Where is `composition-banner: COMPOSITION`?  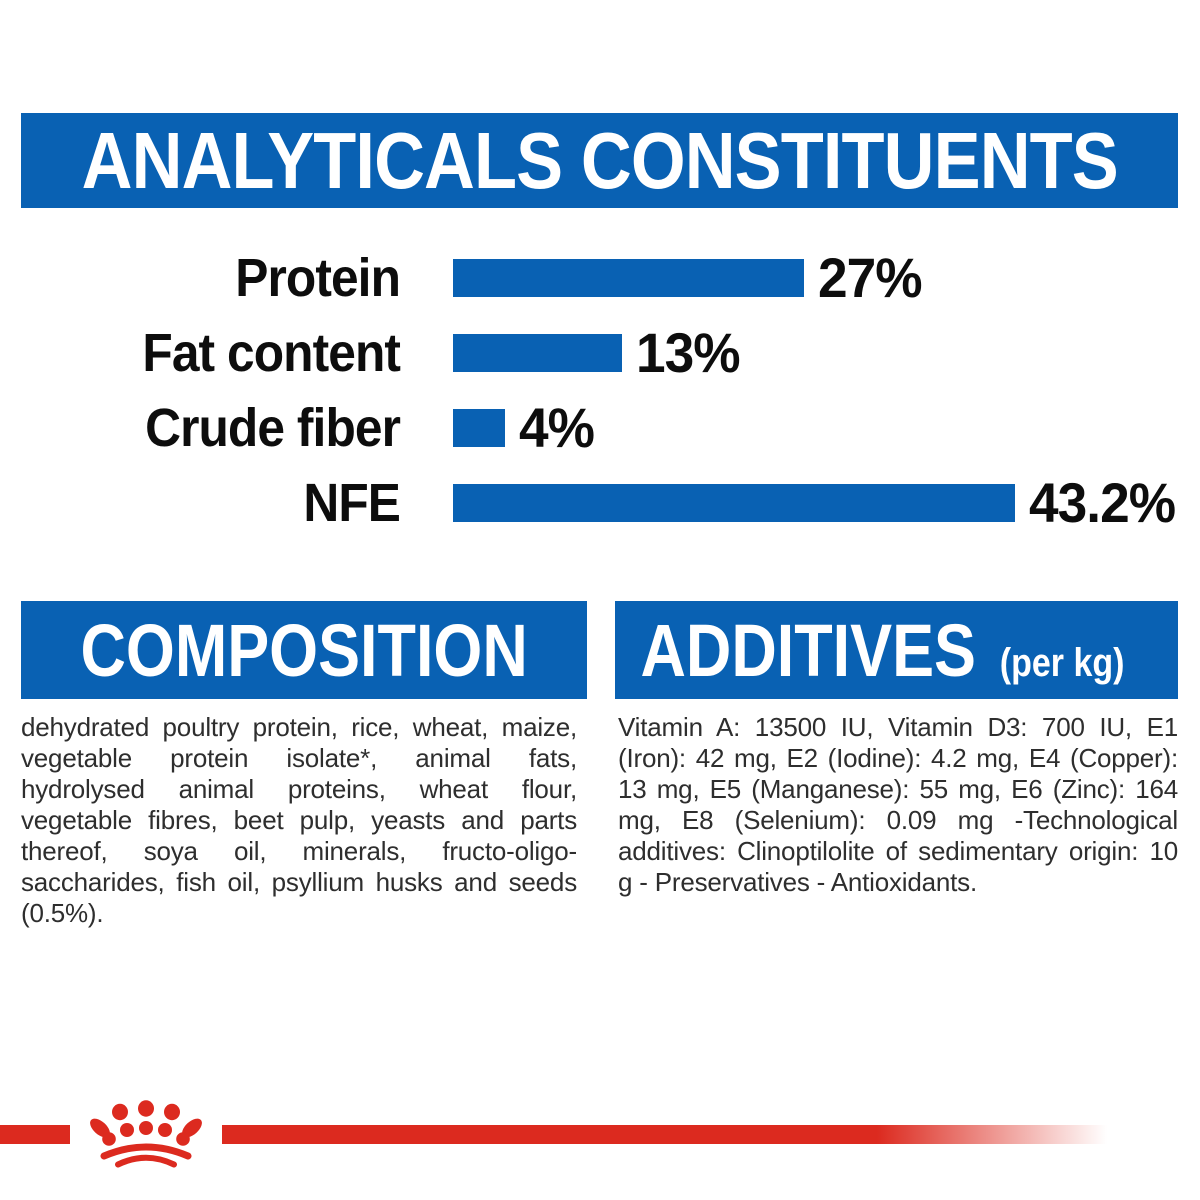
composition-banner: COMPOSITION is located at coordinates (304, 650).